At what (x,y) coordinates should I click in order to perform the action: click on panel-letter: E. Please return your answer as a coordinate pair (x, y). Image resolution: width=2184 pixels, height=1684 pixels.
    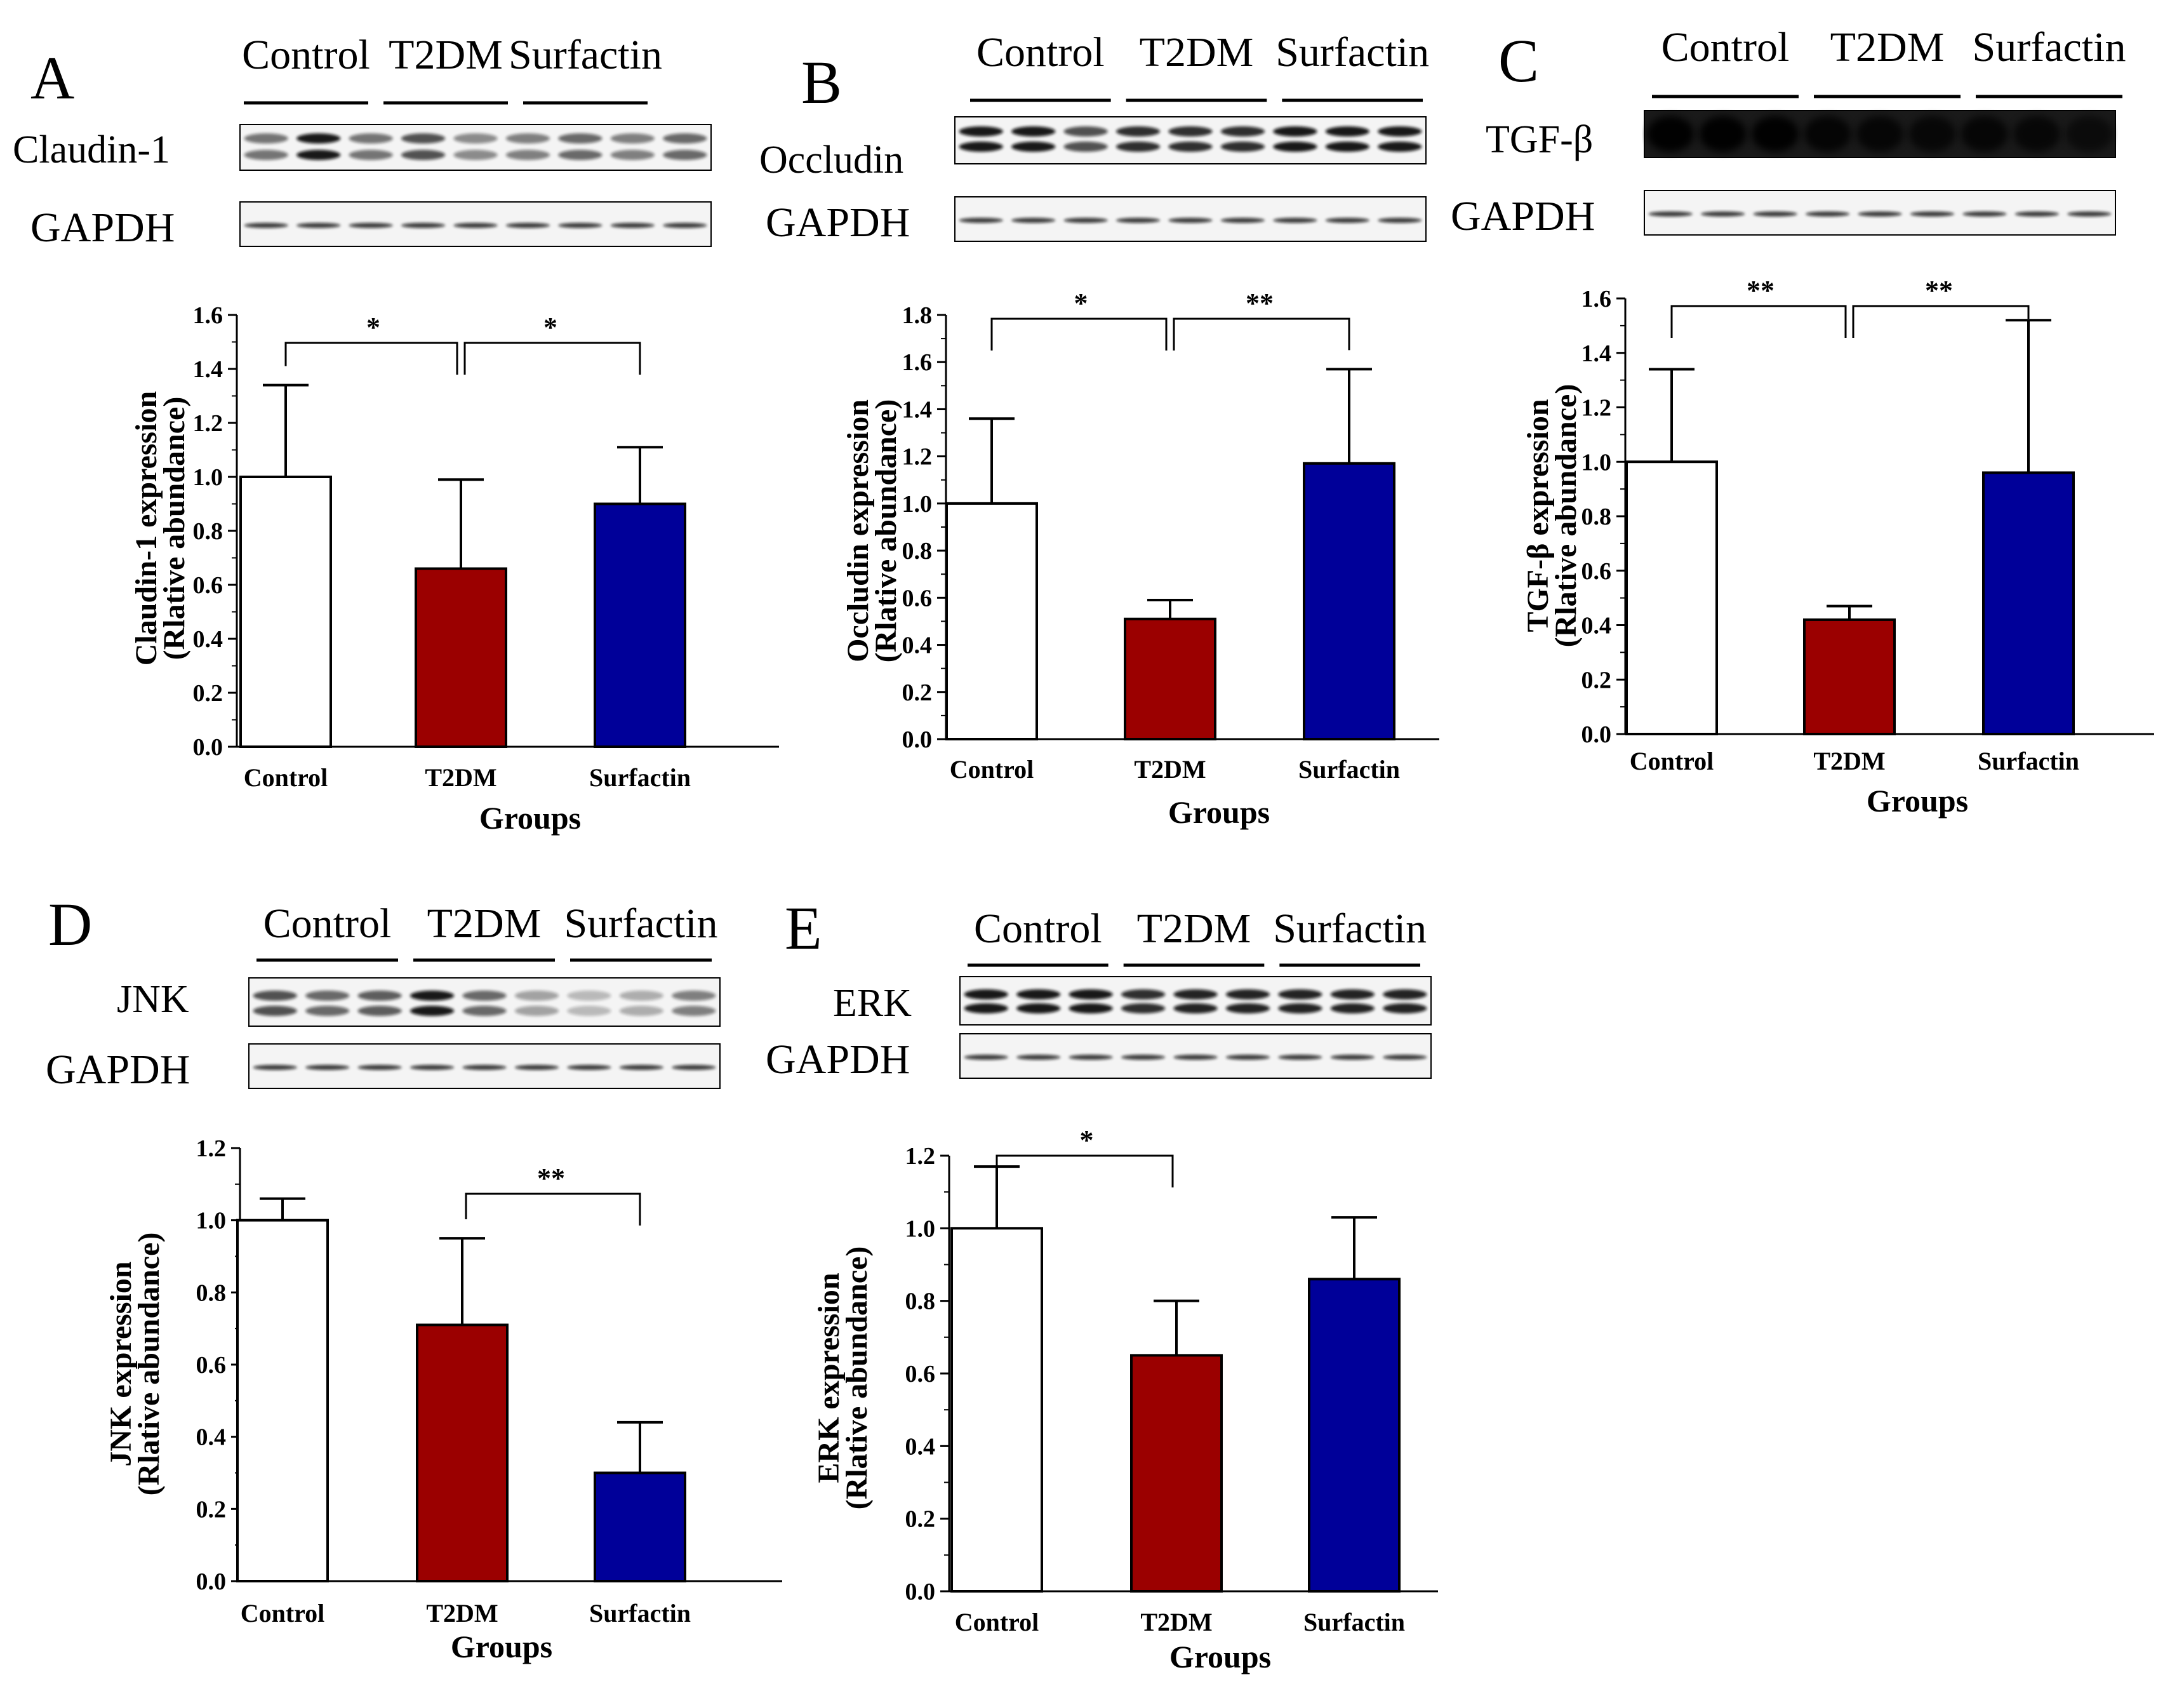
    Looking at the image, I should click on (803, 928).